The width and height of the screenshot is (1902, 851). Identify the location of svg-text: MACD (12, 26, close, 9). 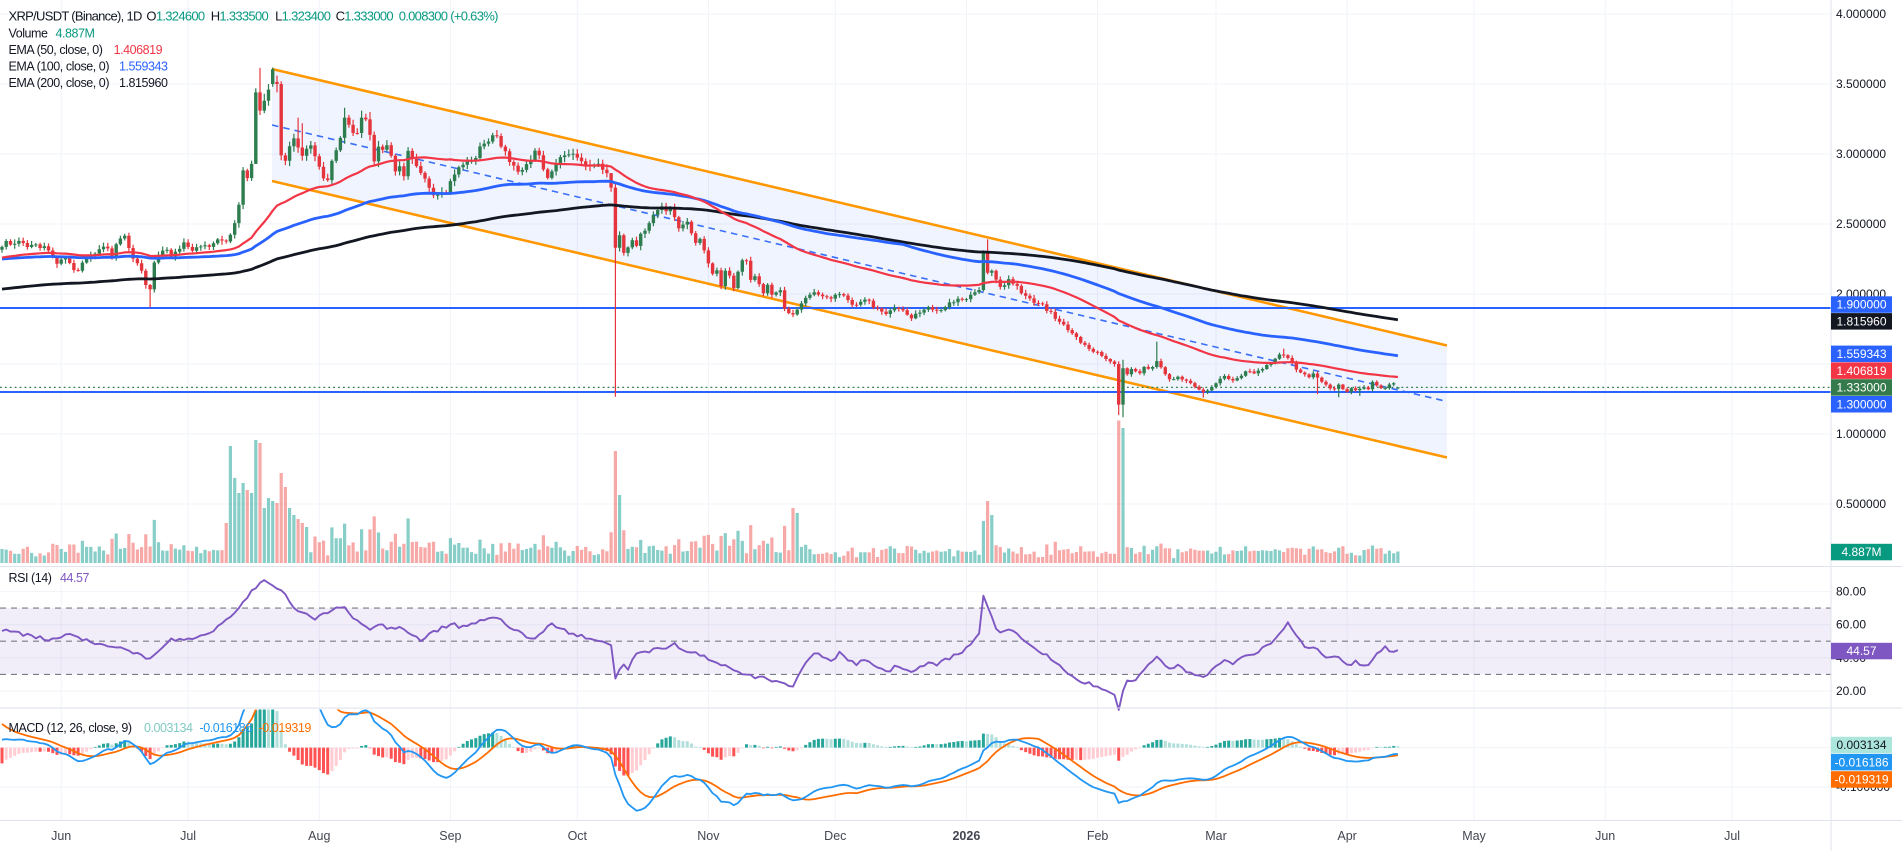
(70, 728).